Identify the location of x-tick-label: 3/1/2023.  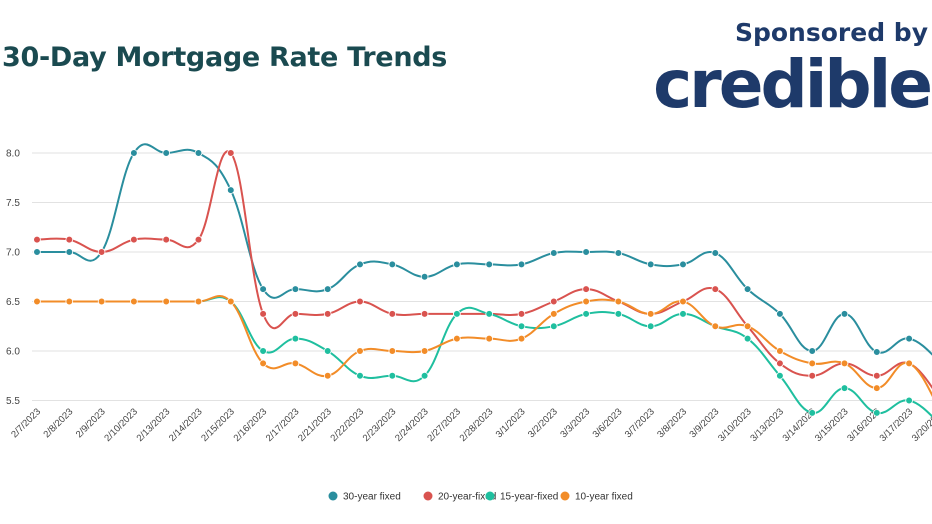
(511, 423).